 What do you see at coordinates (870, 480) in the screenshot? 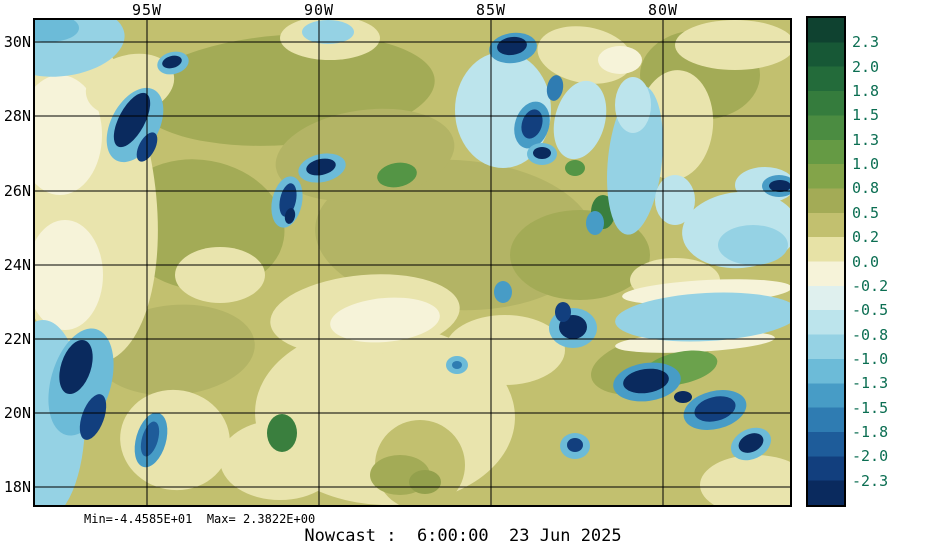
I see `colorbar-tick-label: -2.3` at bounding box center [870, 480].